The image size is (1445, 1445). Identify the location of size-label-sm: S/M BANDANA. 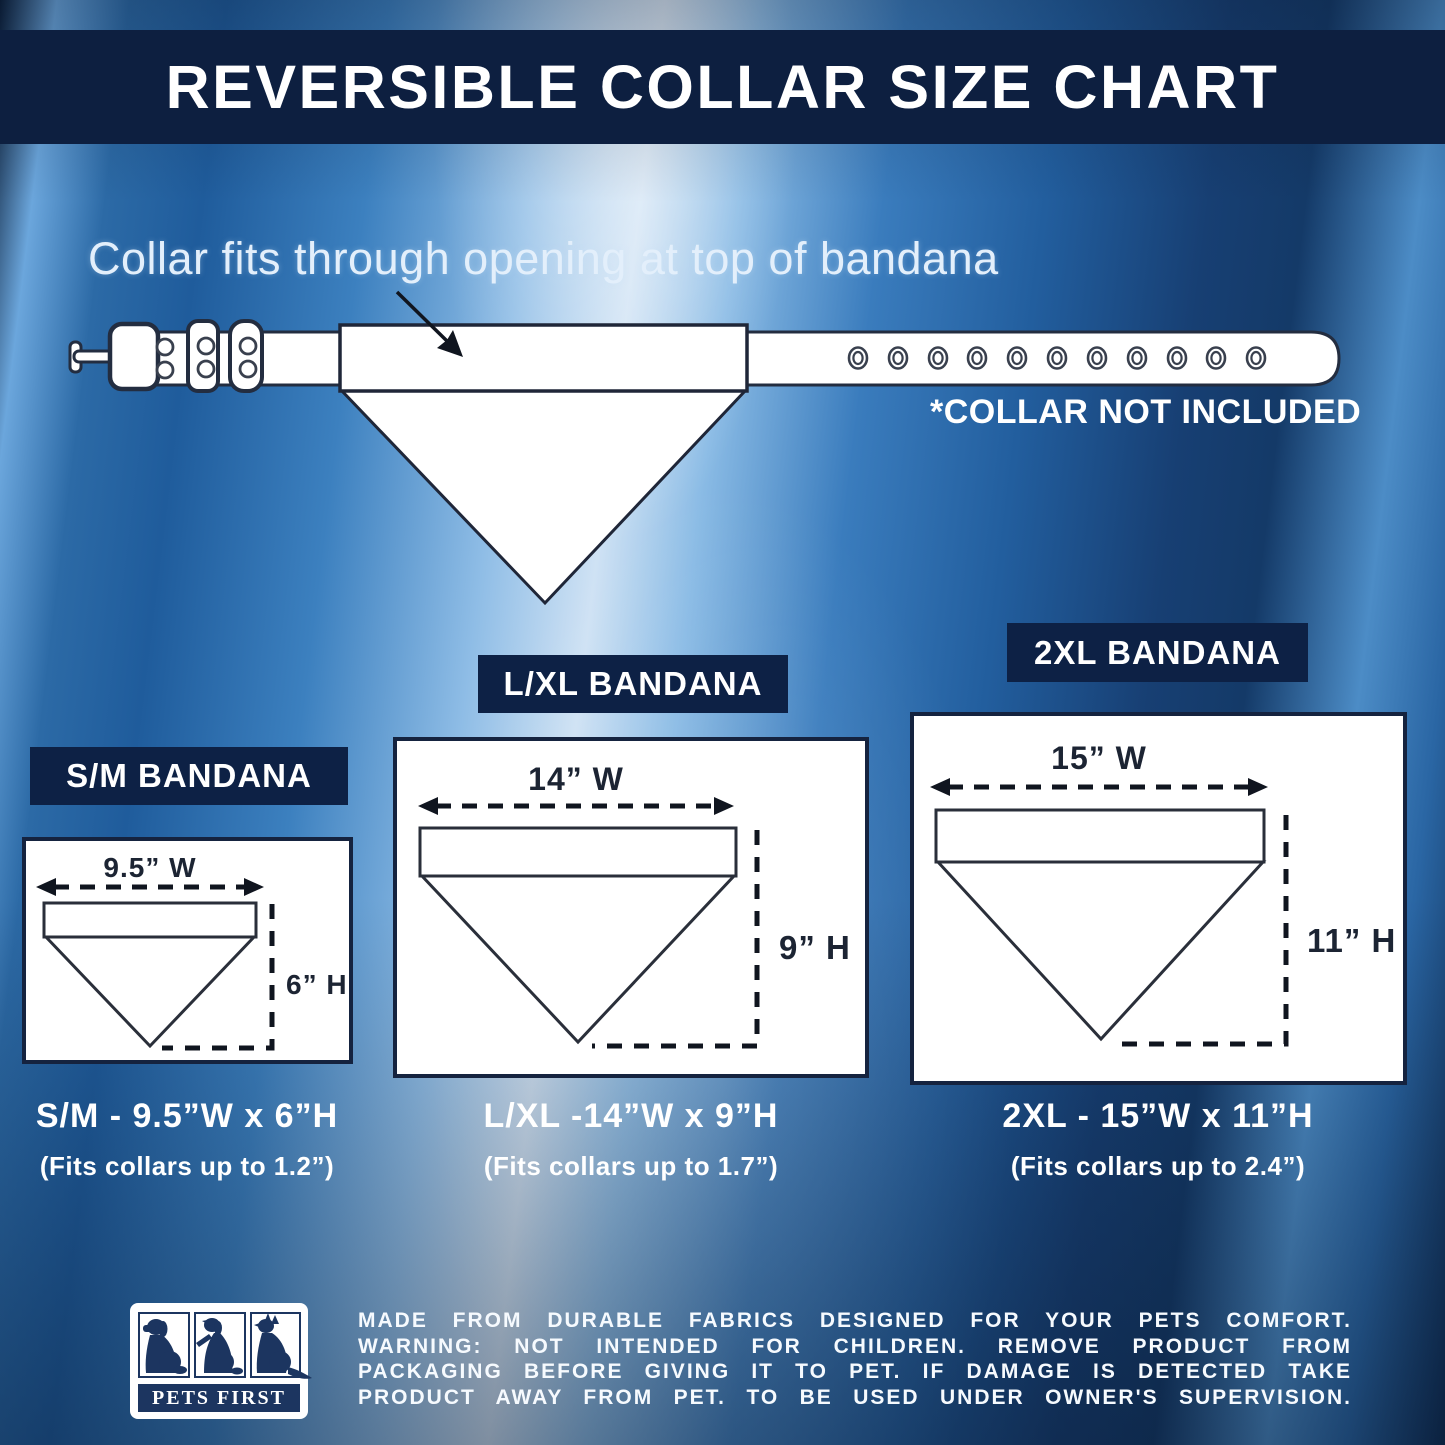
(189, 775).